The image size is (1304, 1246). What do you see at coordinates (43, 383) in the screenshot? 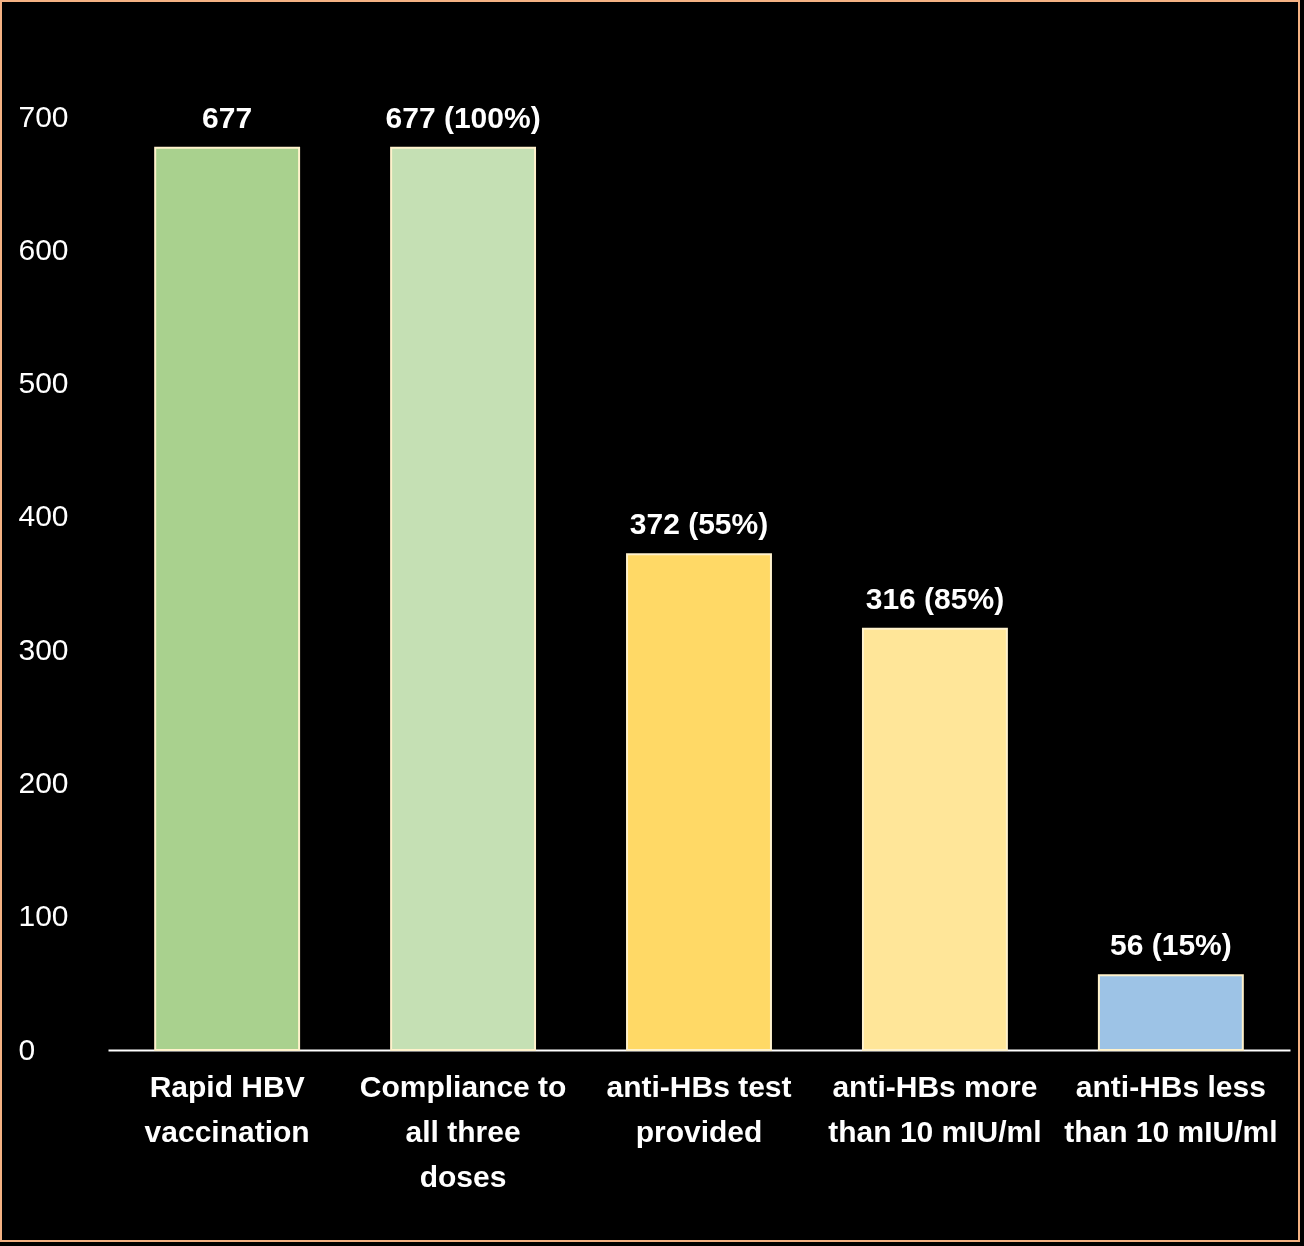
I see `y-tick-label: 500` at bounding box center [43, 383].